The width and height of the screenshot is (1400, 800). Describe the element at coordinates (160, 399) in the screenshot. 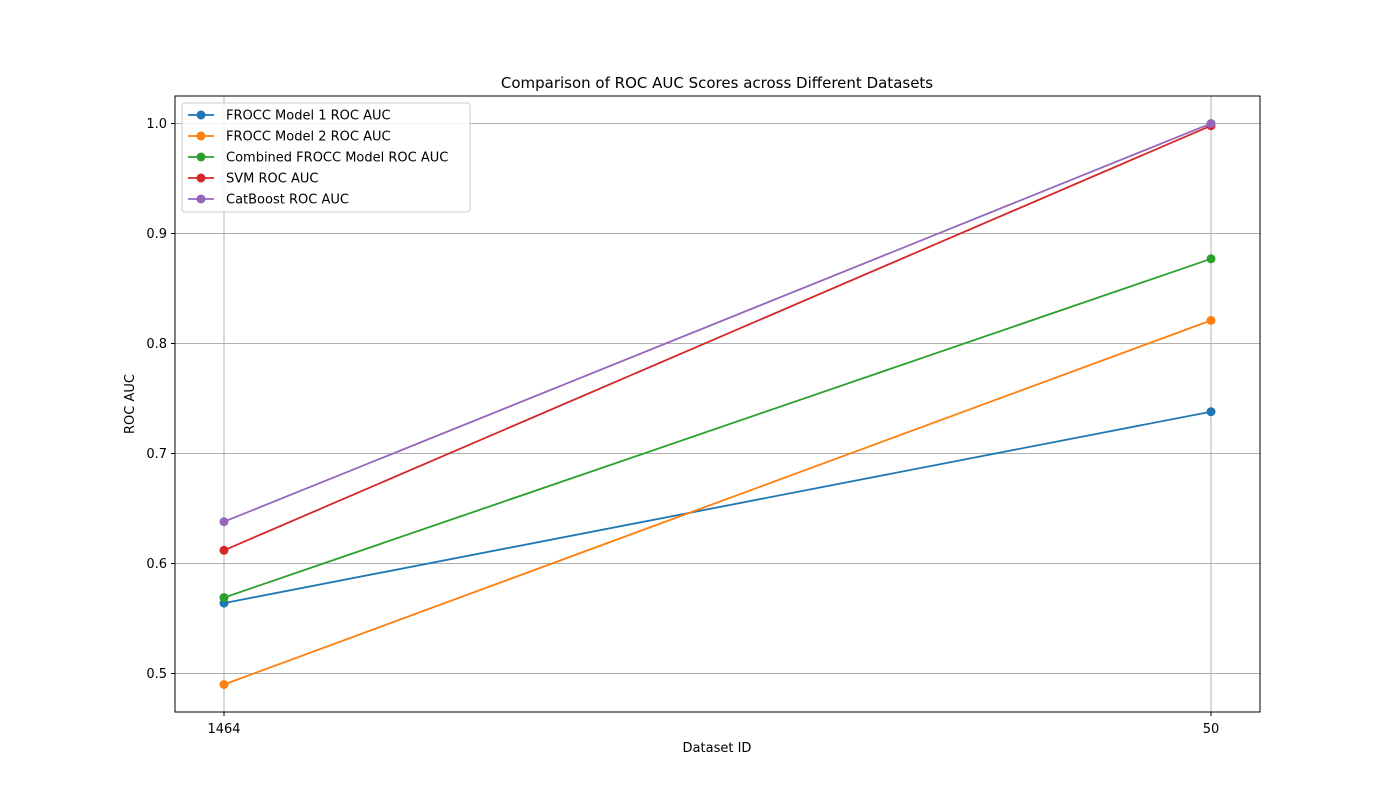

I see `y-axis-ticks: 0.5 0.6 0.7 0.8 0.9 1.0` at that location.